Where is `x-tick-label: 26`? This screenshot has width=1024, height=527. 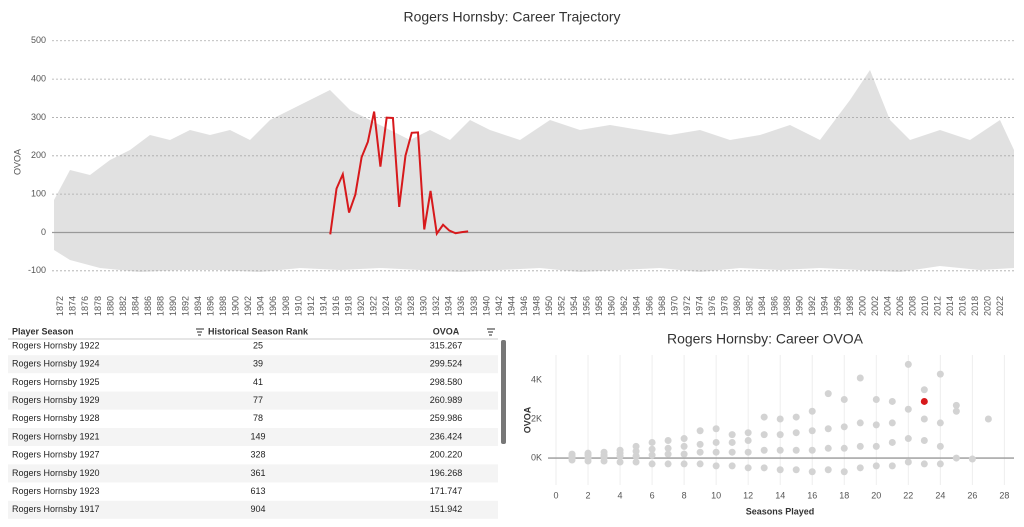
x-tick-label: 26 is located at coordinates (972, 495).